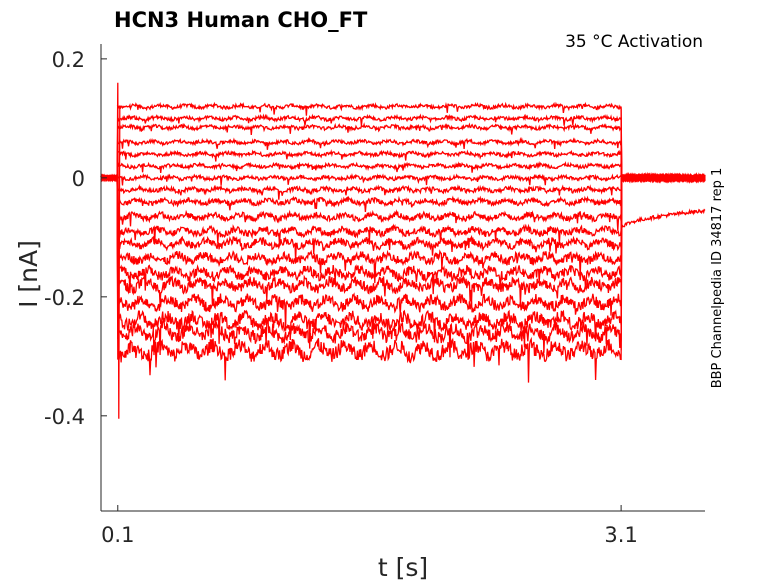 The height and width of the screenshot is (587, 778). I want to click on x-ticks: 0.1 3.1, so click(369, 526).